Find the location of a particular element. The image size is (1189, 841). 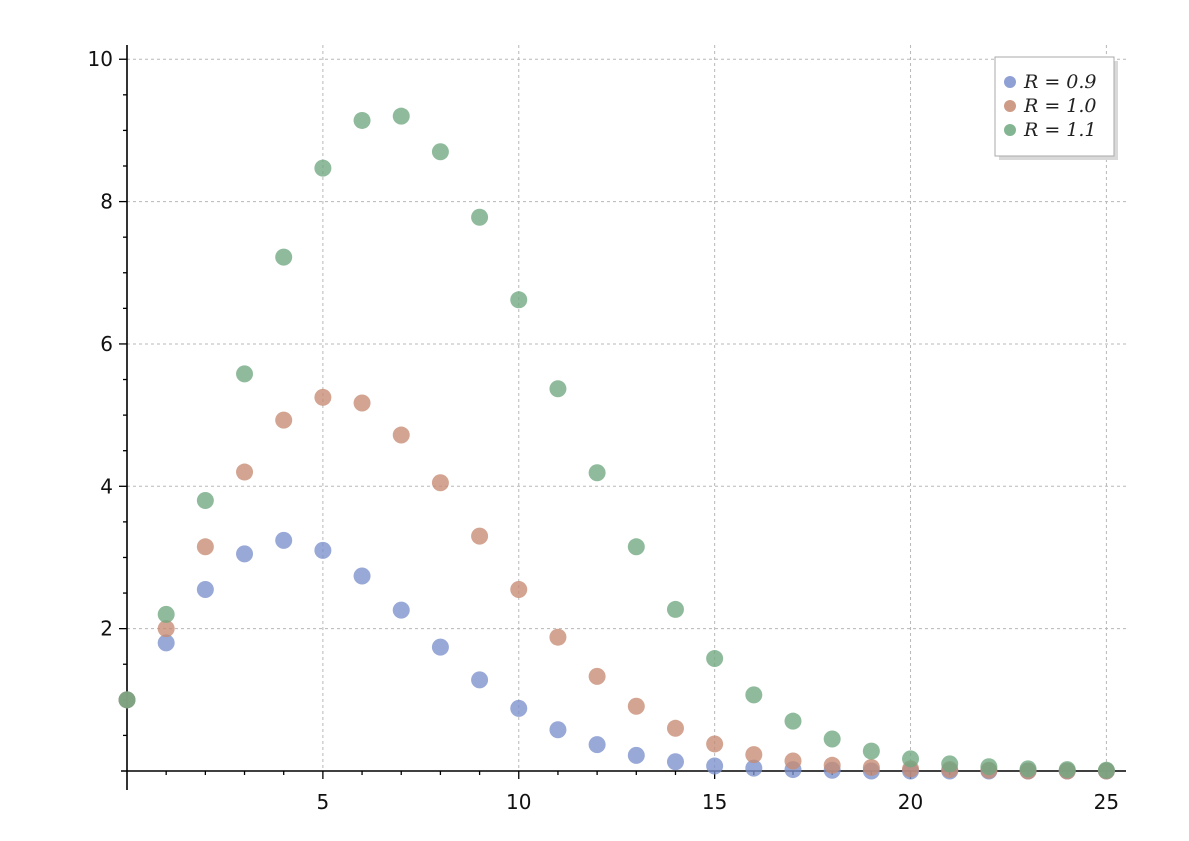

legend-label: R = 1.1 is located at coordinates (1060, 130).